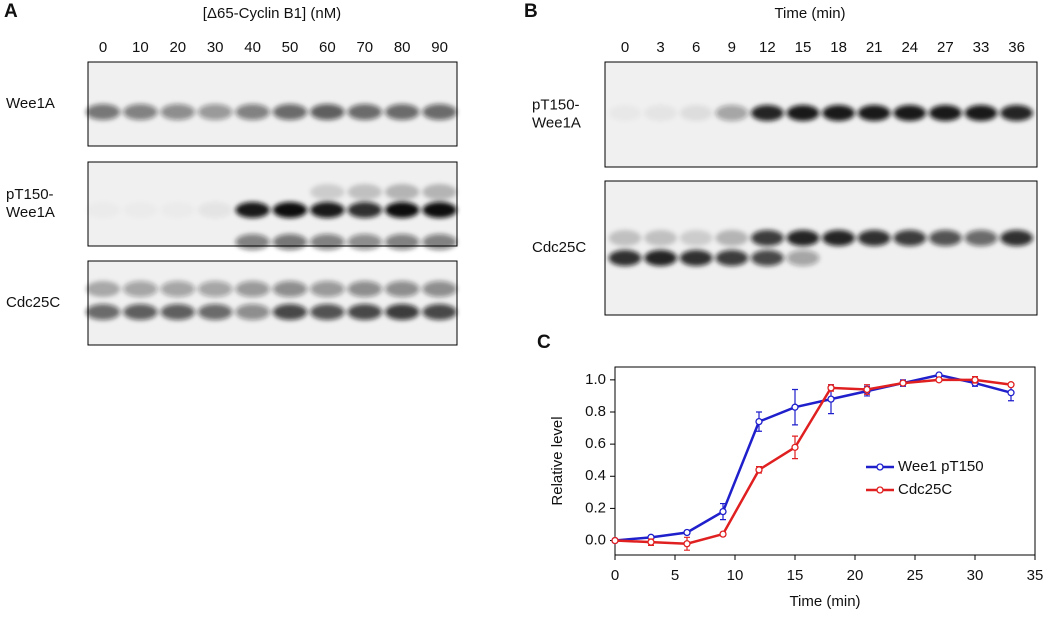 The image size is (1050, 636). I want to click on lane-label: 27, so click(945, 47).